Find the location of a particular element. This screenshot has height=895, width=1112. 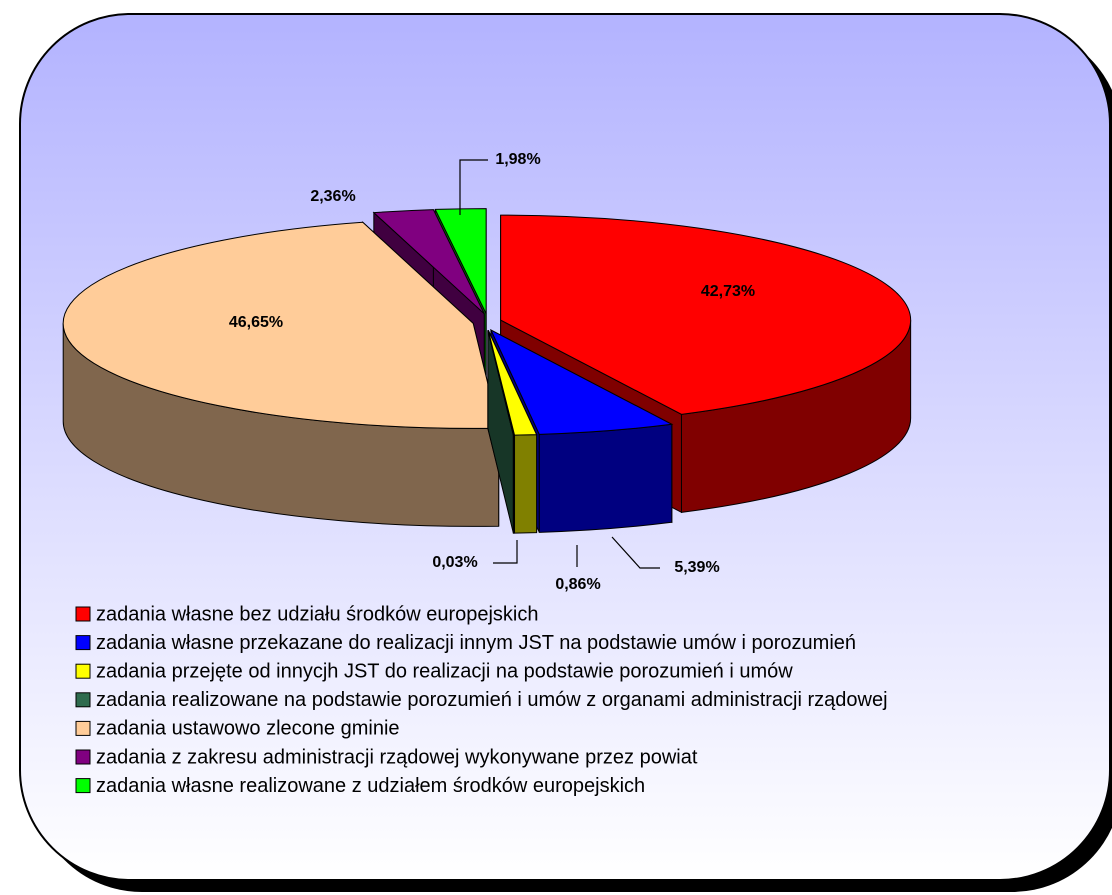

data-label: 2,36% is located at coordinates (332, 196).